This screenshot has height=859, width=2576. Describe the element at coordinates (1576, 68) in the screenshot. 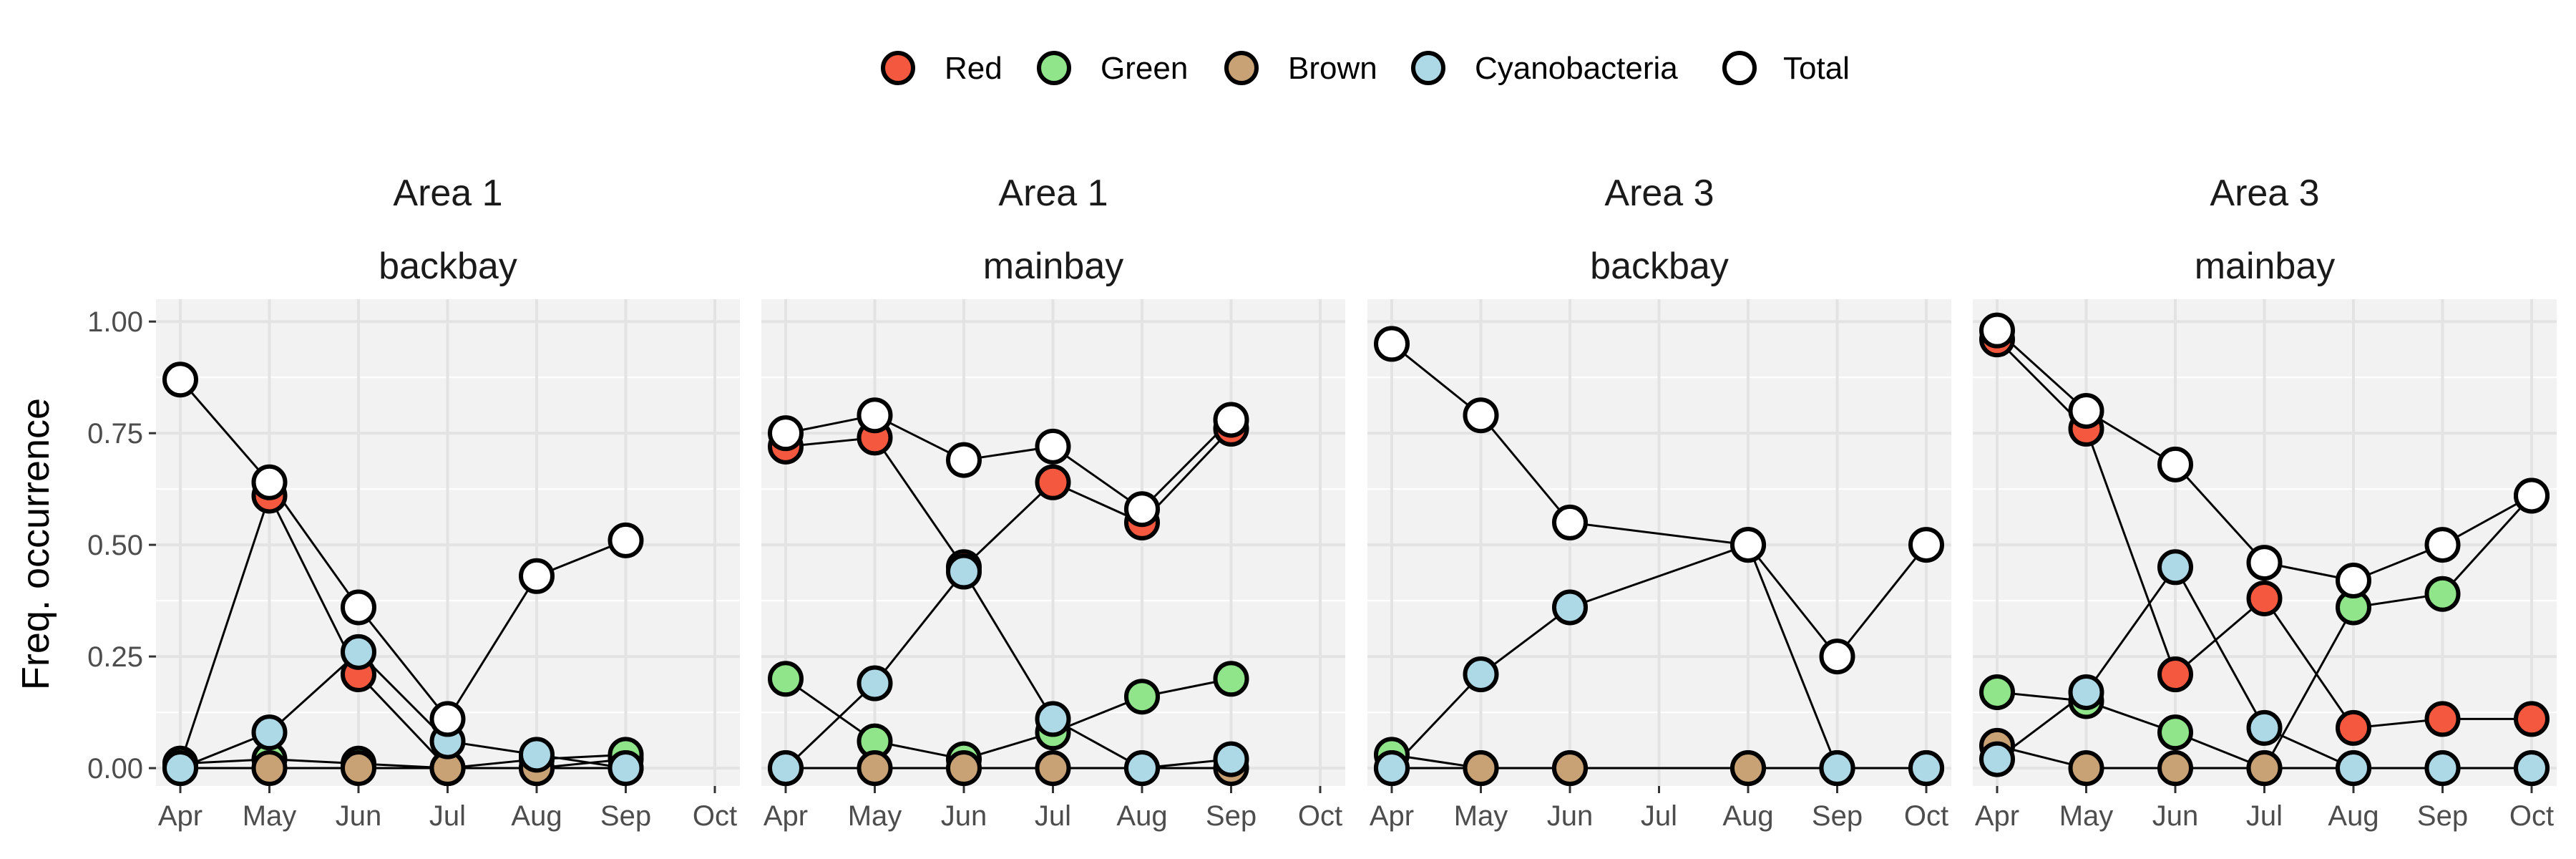

I see `legend-label-cyanobacteria: Cyanobacteria` at that location.